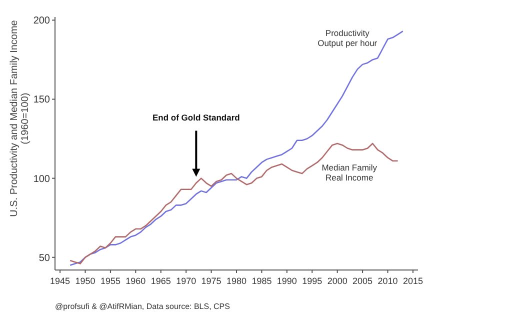 This screenshot has height=329, width=511. What do you see at coordinates (20, 118) in the screenshot?
I see `y-axis-title: U.S. Productivity and Median Family Income (1960=100)` at bounding box center [20, 118].